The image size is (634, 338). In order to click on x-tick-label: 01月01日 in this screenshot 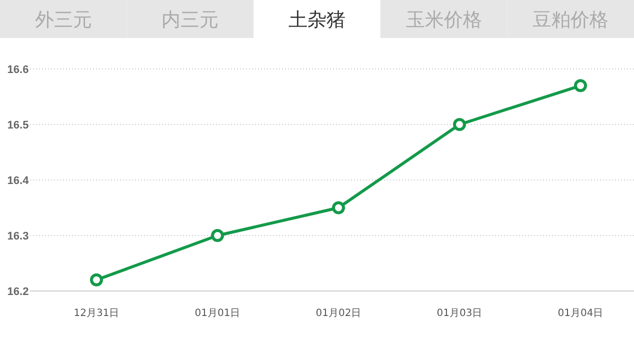, I will do `click(217, 313)`.